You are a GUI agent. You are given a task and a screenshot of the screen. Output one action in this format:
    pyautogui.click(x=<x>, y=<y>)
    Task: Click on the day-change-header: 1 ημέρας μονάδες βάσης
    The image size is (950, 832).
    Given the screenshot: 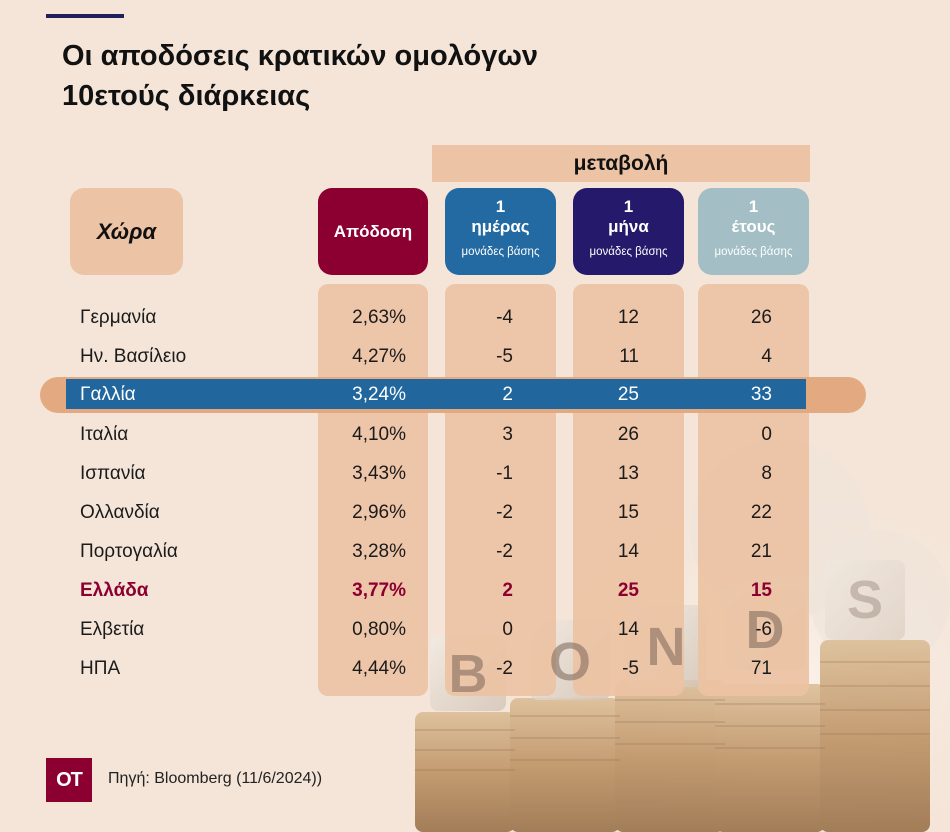 What is the action you would take?
    pyautogui.click(x=500, y=231)
    